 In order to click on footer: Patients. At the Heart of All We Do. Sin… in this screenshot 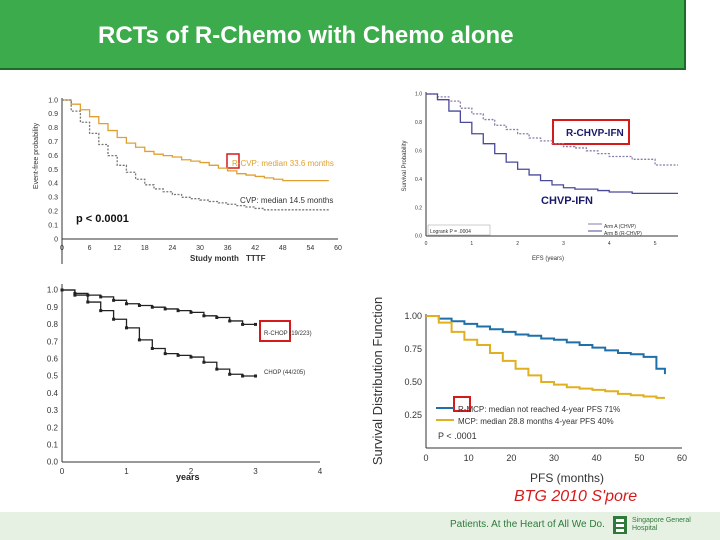, I will do `click(360, 526)`.